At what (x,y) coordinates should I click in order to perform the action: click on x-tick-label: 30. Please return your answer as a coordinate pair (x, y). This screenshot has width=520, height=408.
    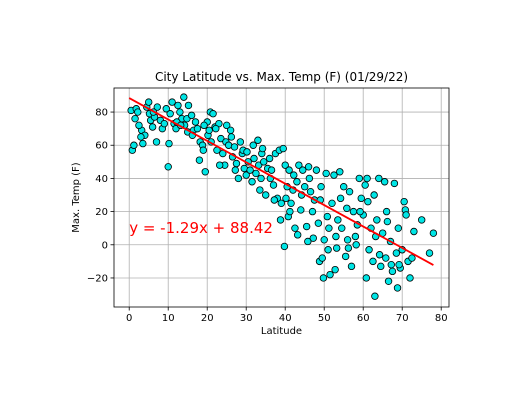
    Looking at the image, I should click on (246, 318).